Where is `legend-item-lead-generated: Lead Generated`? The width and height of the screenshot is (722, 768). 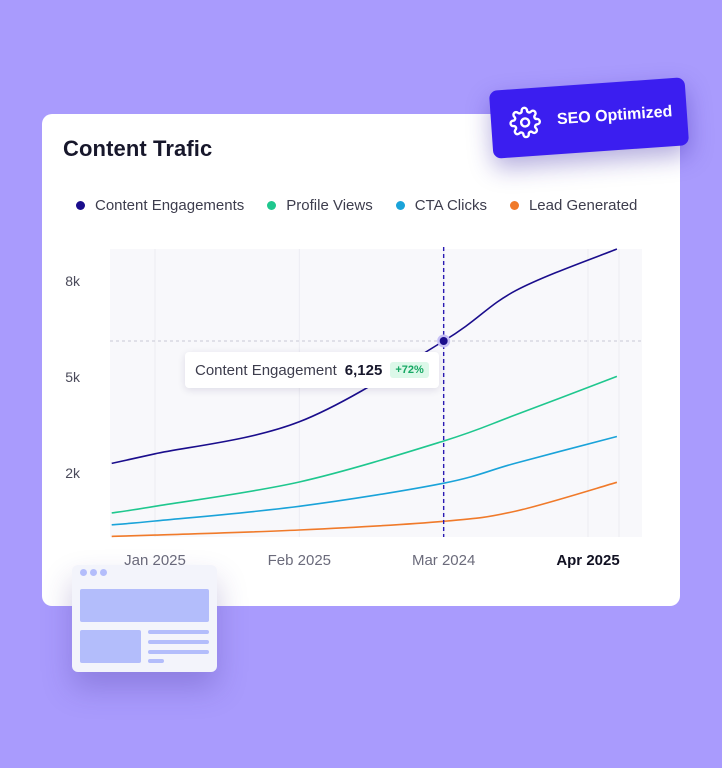 legend-item-lead-generated: Lead Generated is located at coordinates (573, 205).